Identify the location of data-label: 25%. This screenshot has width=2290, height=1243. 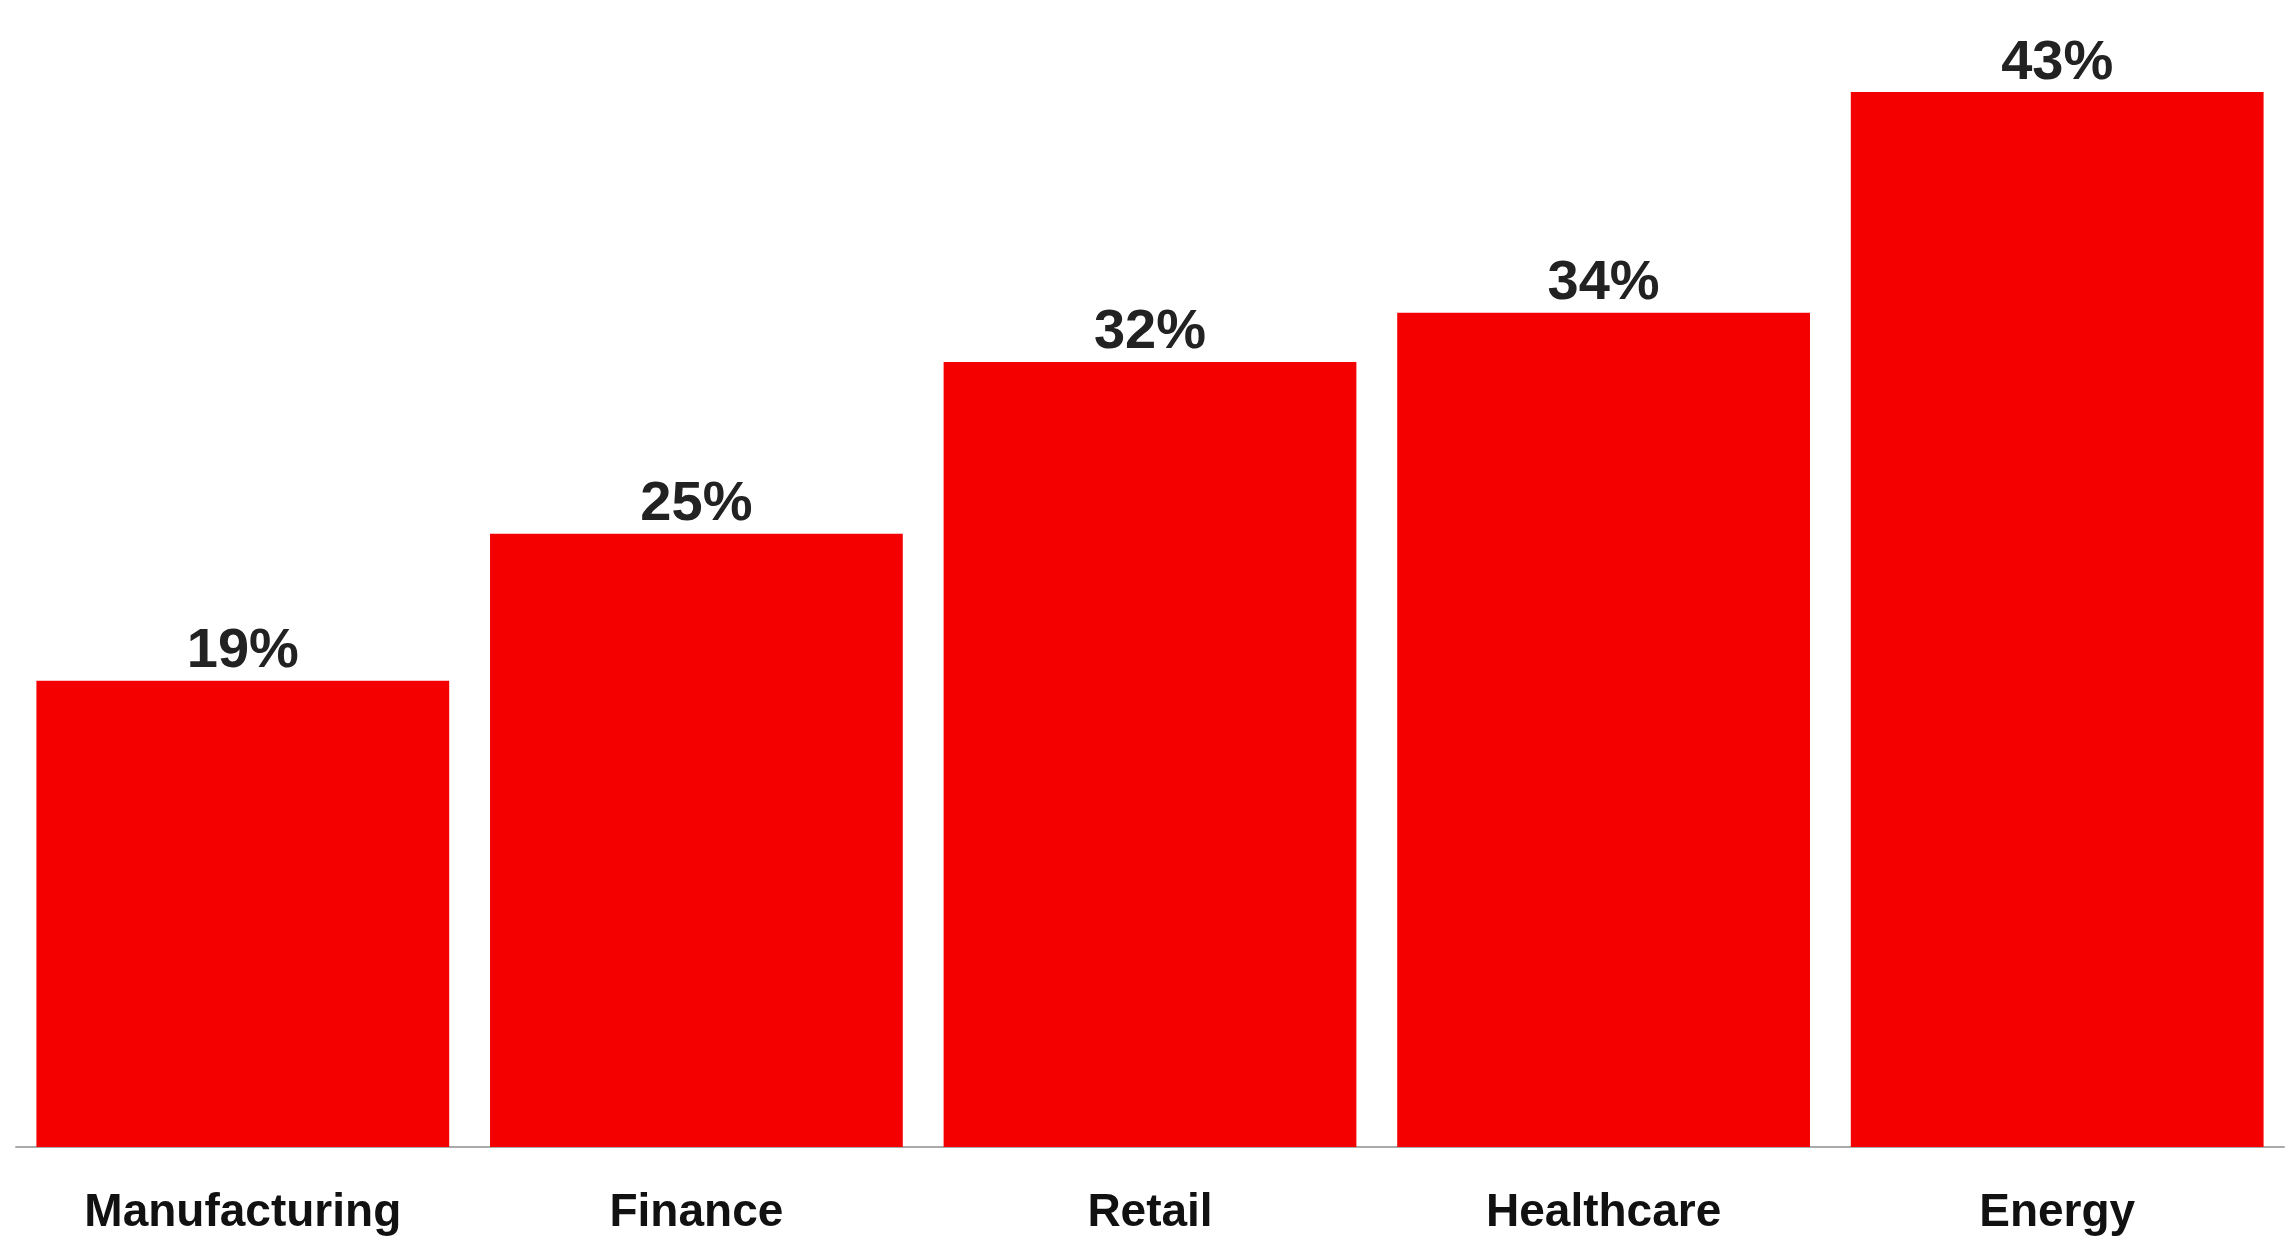
(696, 501).